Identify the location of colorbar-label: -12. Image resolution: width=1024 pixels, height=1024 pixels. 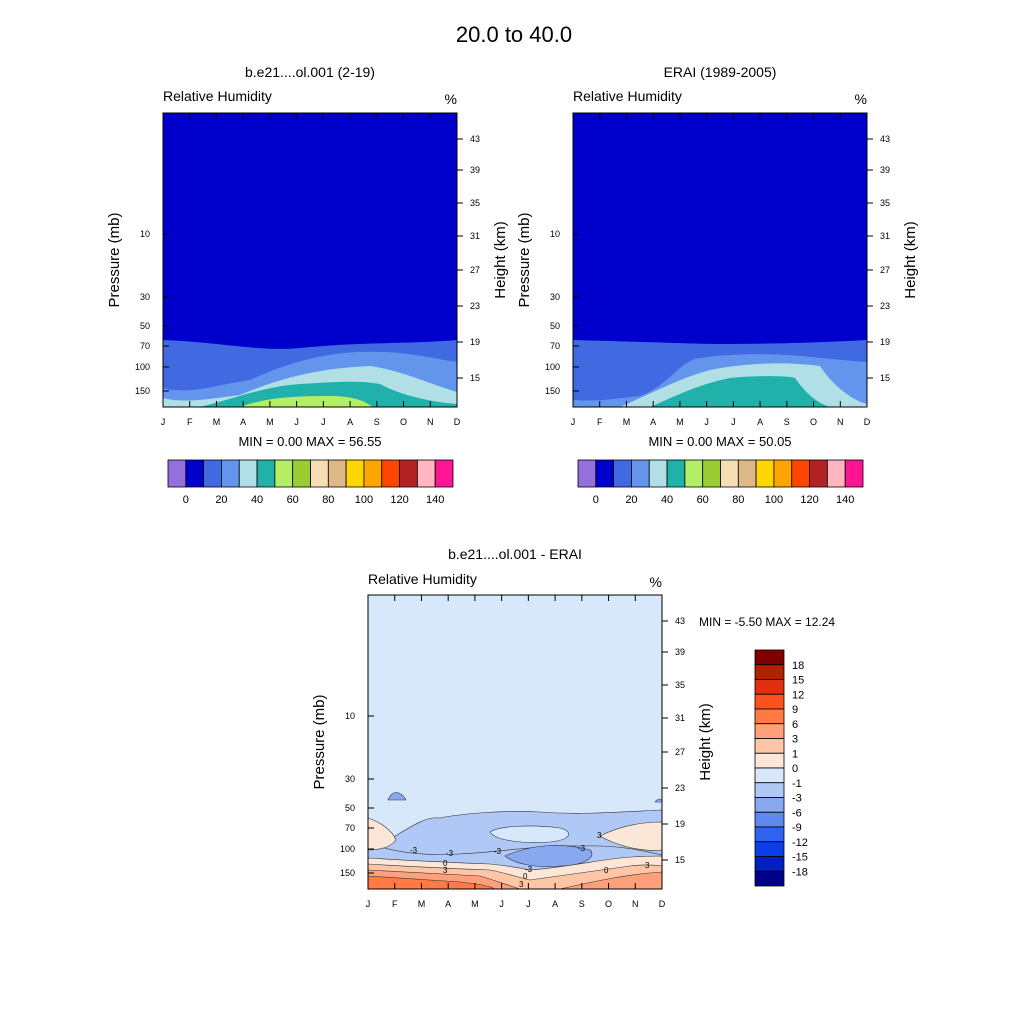
(800, 843).